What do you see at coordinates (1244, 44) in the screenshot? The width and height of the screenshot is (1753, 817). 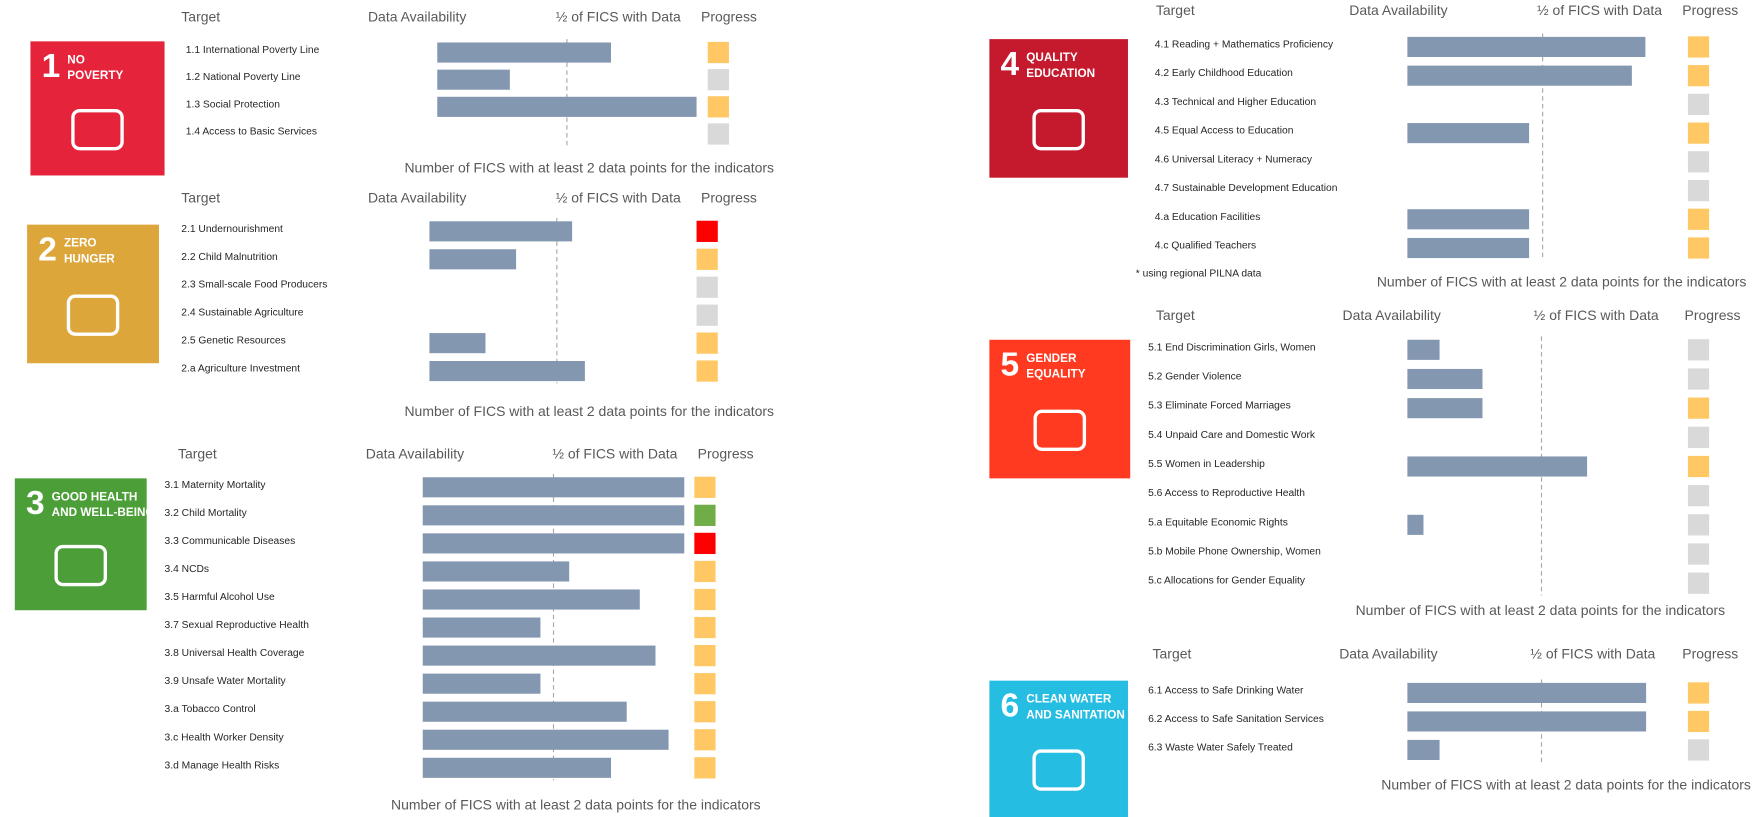 I see `target-label: 4.1 Reading + Mathematics Proficiency` at bounding box center [1244, 44].